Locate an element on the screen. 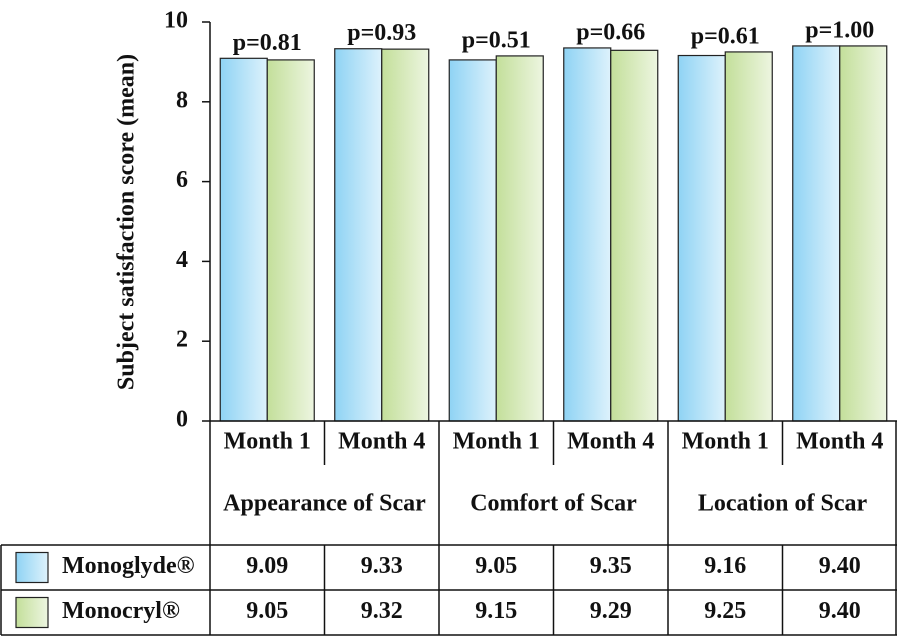 The image size is (897, 636). y-axis-label: Subject satisfaction score (mean) is located at coordinates (127, 222).